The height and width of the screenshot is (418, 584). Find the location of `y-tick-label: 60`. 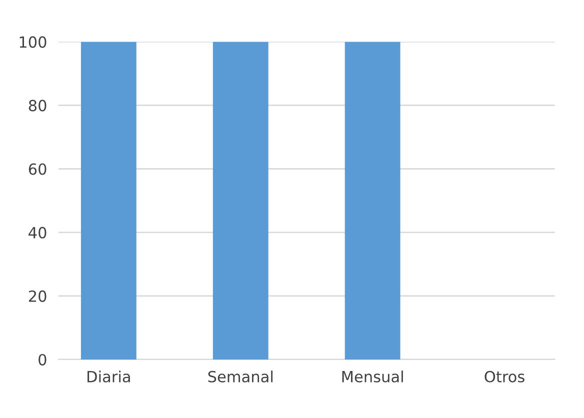

y-tick-label: 60 is located at coordinates (37, 169).